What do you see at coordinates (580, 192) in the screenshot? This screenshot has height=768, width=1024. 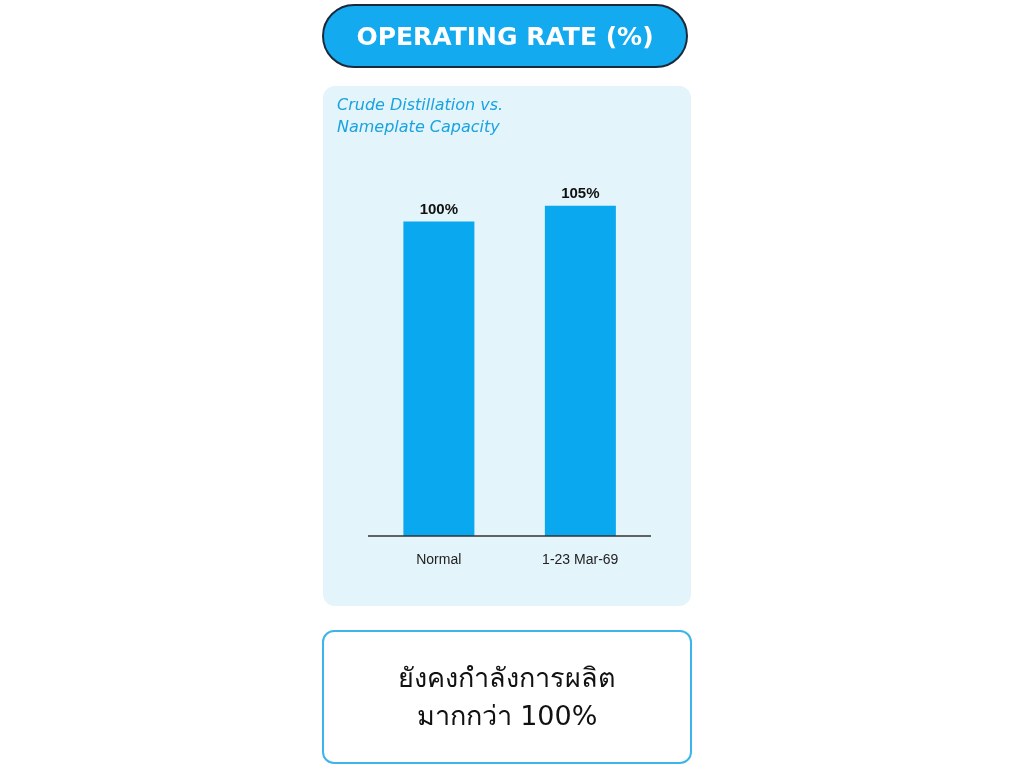 I see `data-label: 105%` at bounding box center [580, 192].